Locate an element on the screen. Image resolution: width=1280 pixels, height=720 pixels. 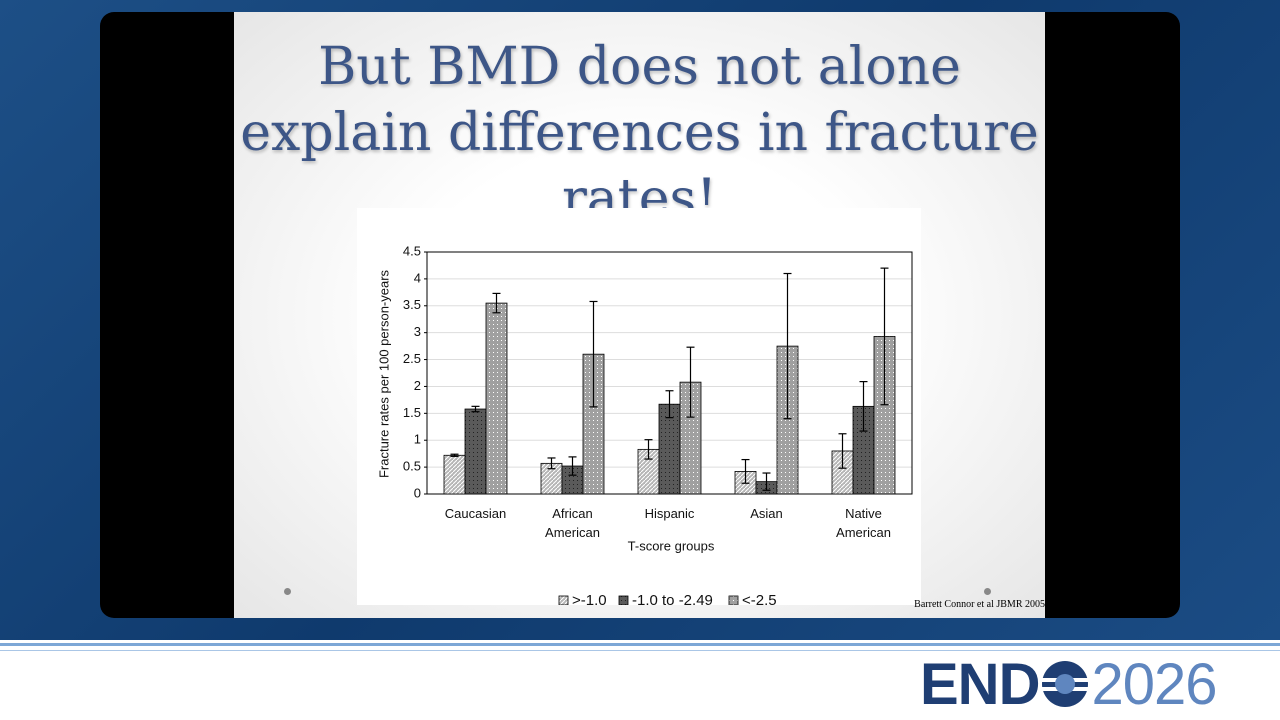
y-tick-label: 2 is located at coordinates (417, 385).